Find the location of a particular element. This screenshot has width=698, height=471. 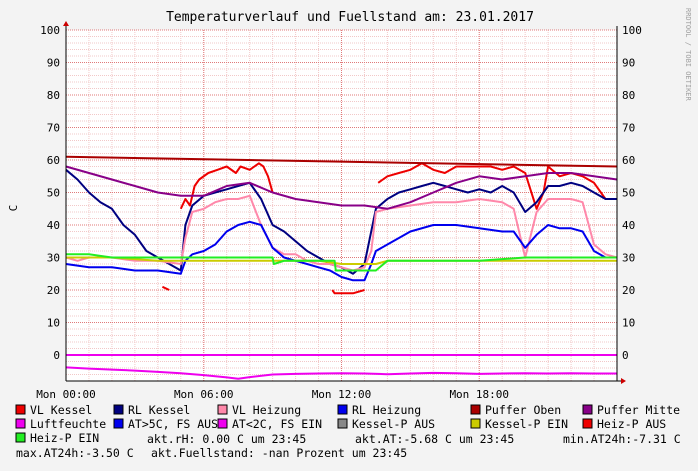

y-tick-label-right: 90 is located at coordinates (628, 63).